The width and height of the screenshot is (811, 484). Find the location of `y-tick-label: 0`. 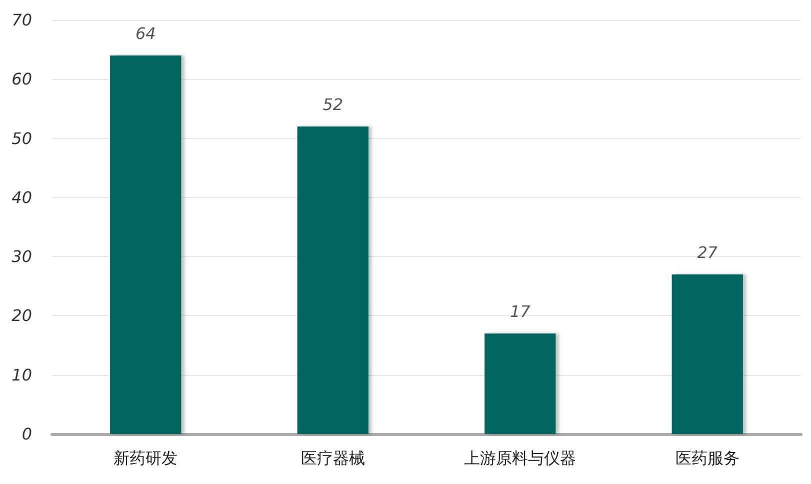

y-tick-label: 0 is located at coordinates (27, 434).